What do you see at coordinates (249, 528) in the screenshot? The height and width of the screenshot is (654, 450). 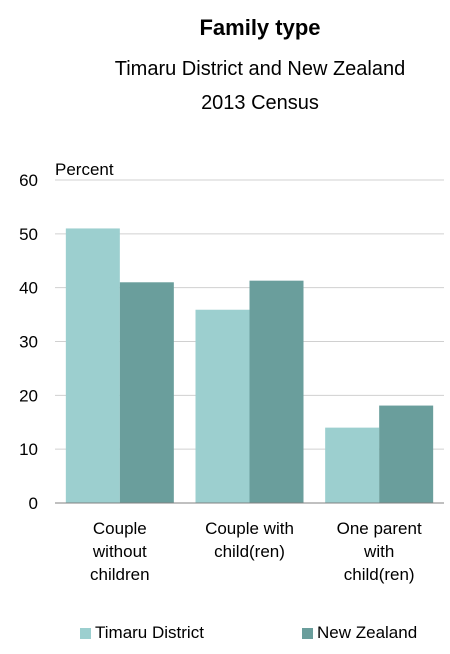 I see `x-tick-label: Couple with` at bounding box center [249, 528].